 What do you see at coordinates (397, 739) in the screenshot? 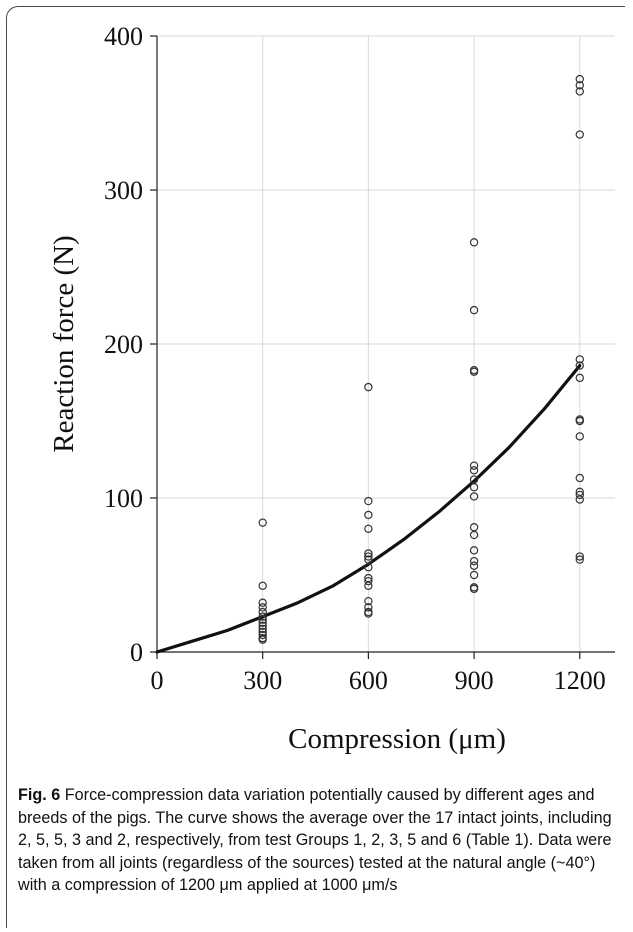
I see `x-axis-label: Compression (μm)` at bounding box center [397, 739].